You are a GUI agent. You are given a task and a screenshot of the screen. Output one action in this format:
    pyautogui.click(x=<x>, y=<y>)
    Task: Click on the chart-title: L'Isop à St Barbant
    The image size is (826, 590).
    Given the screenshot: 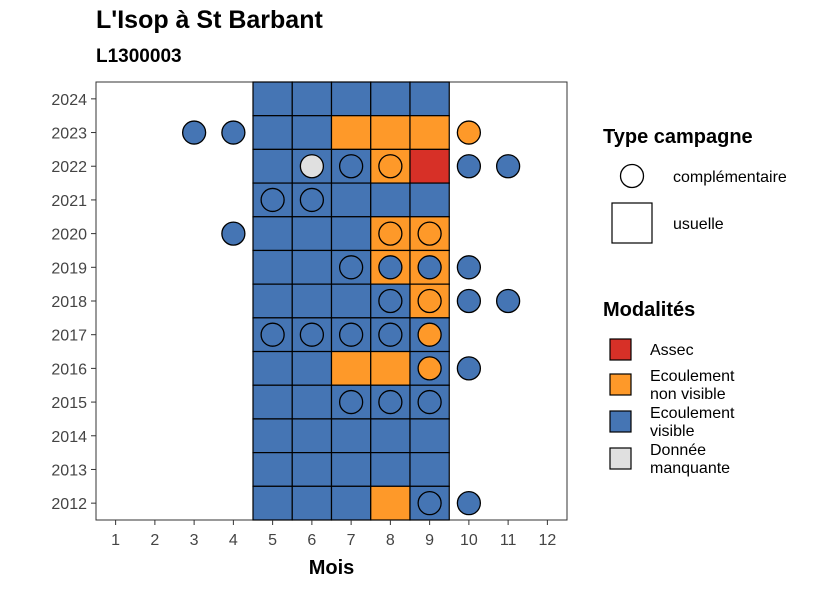 What is the action you would take?
    pyautogui.click(x=209, y=20)
    